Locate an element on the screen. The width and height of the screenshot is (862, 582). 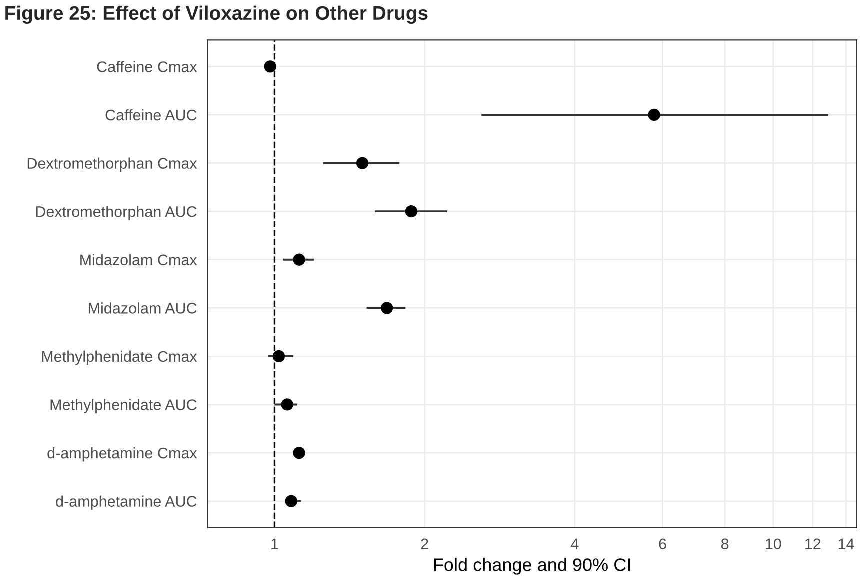
x-tick-label: 10 is located at coordinates (774, 544).